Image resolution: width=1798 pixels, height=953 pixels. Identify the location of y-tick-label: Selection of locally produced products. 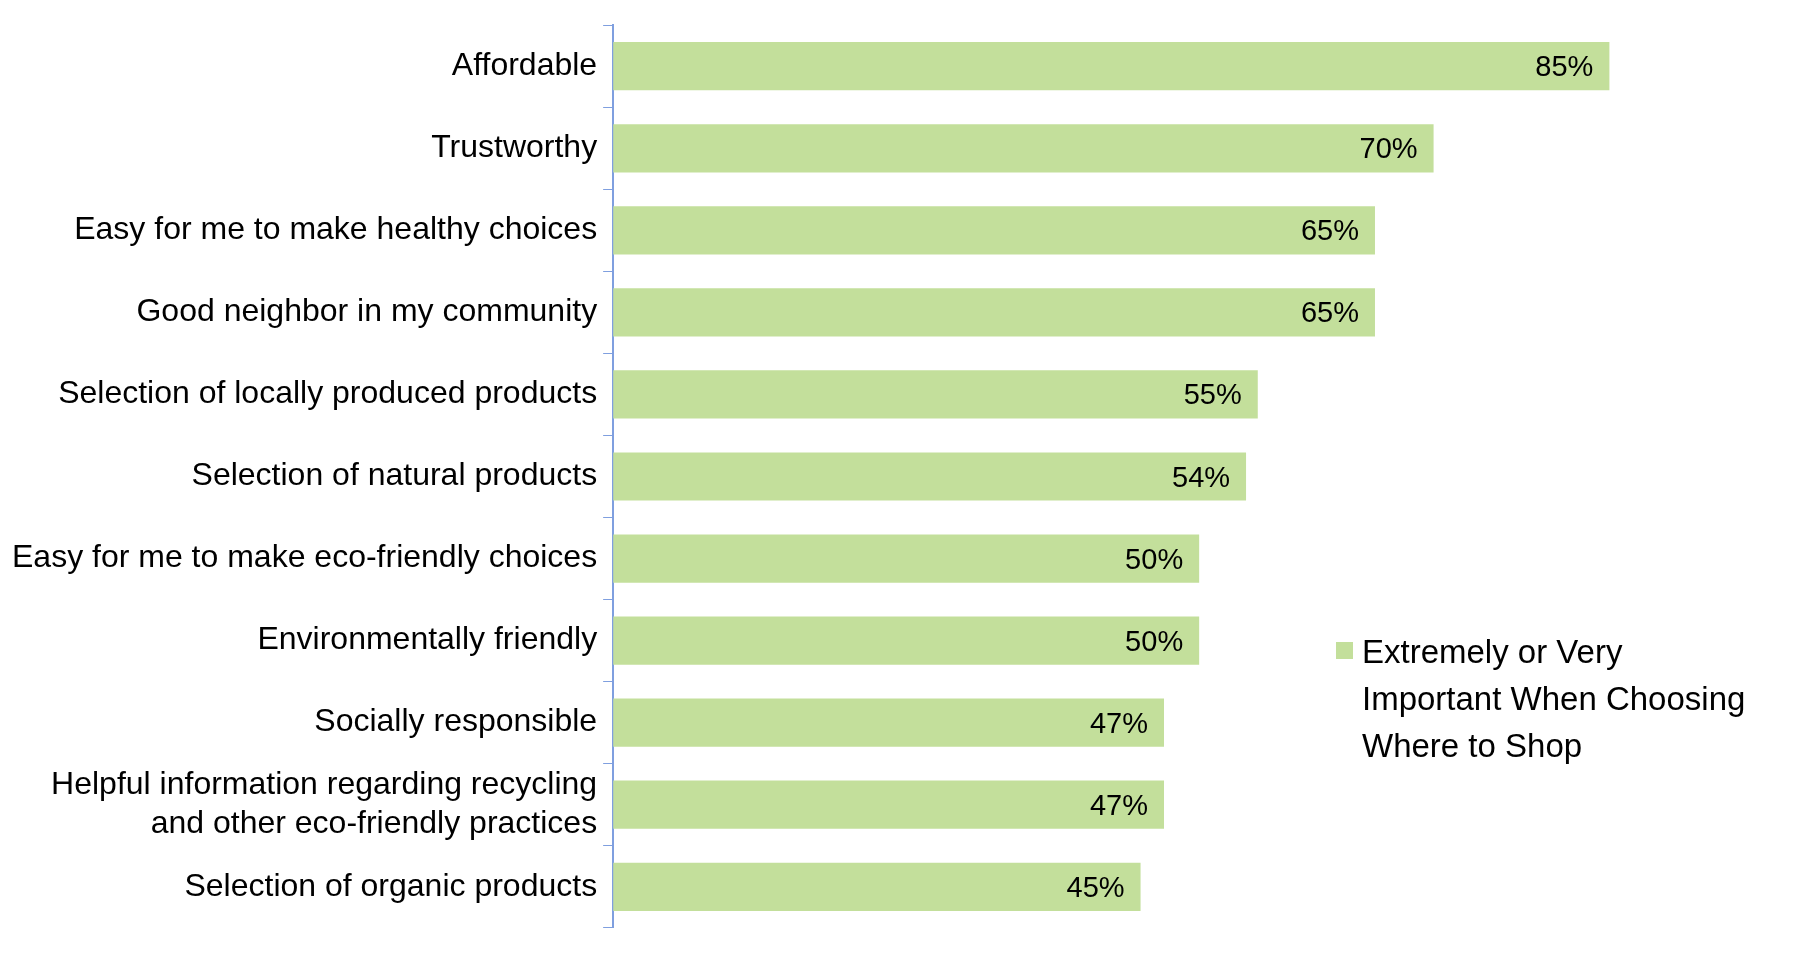
(328, 392).